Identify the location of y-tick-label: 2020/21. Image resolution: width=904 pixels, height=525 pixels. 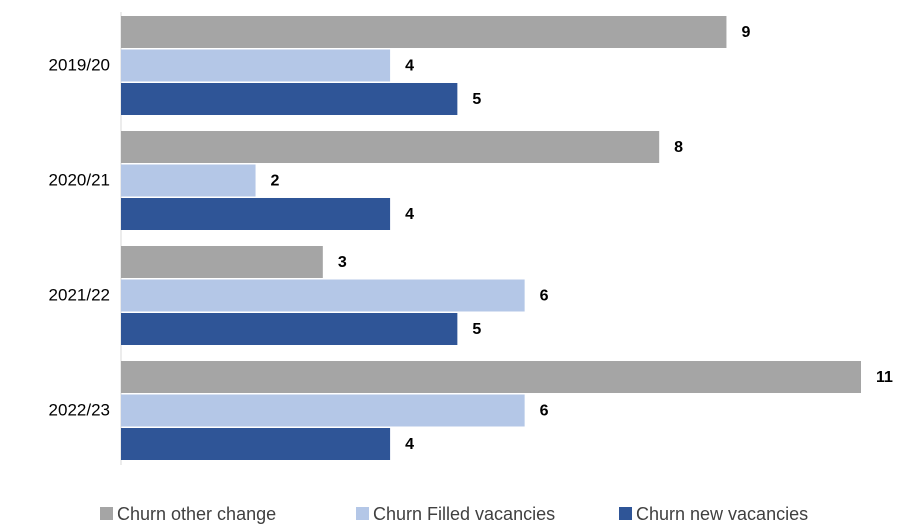
(79, 180).